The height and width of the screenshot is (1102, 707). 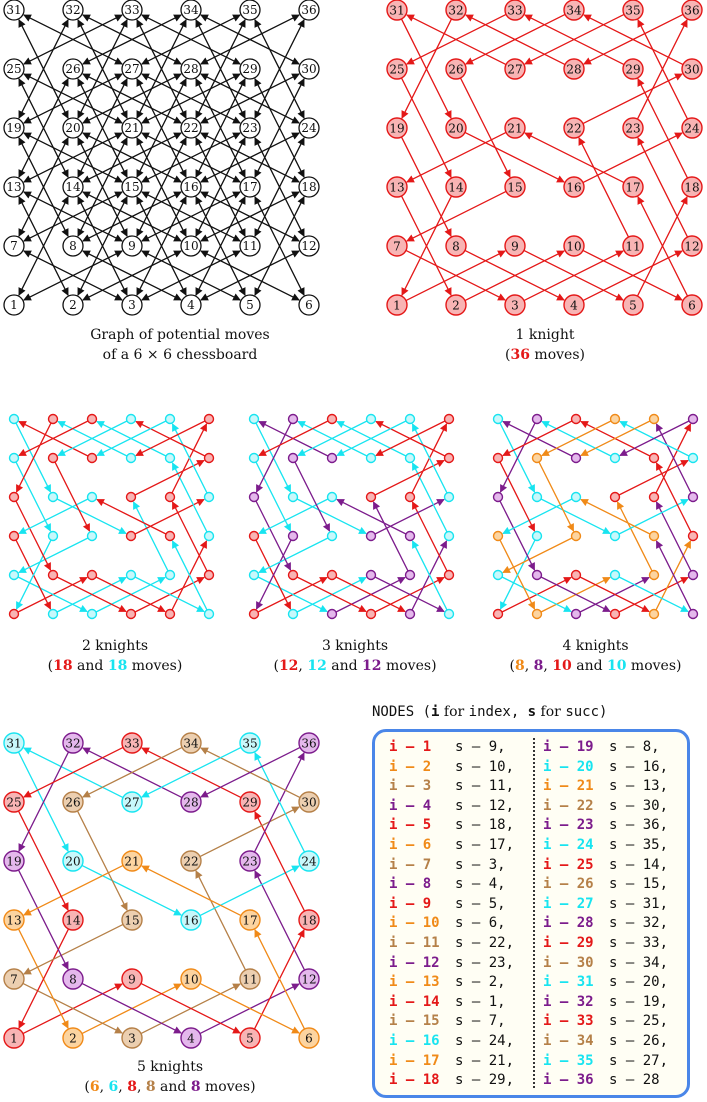 I want to click on square-label: 29, so click(x=249, y=69).